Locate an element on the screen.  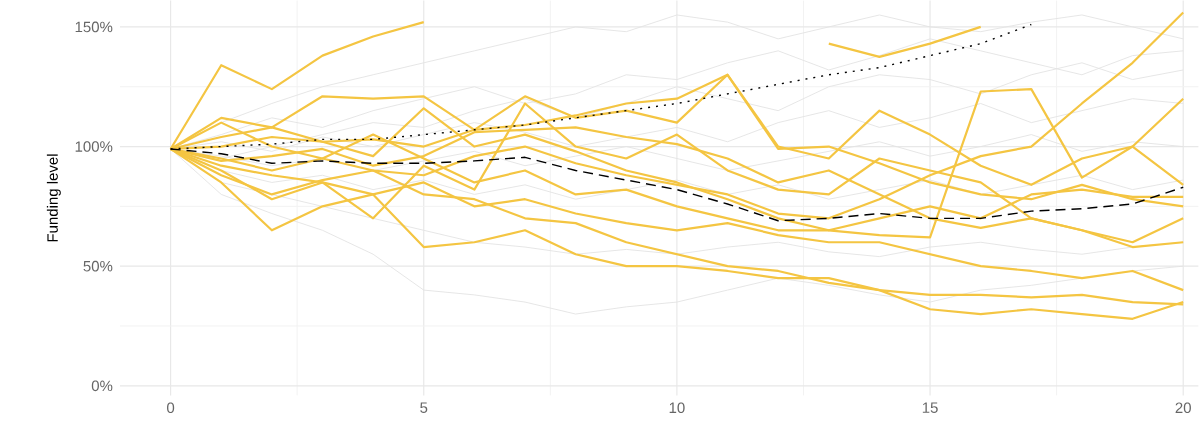
x-tick-label: 15 is located at coordinates (930, 407).